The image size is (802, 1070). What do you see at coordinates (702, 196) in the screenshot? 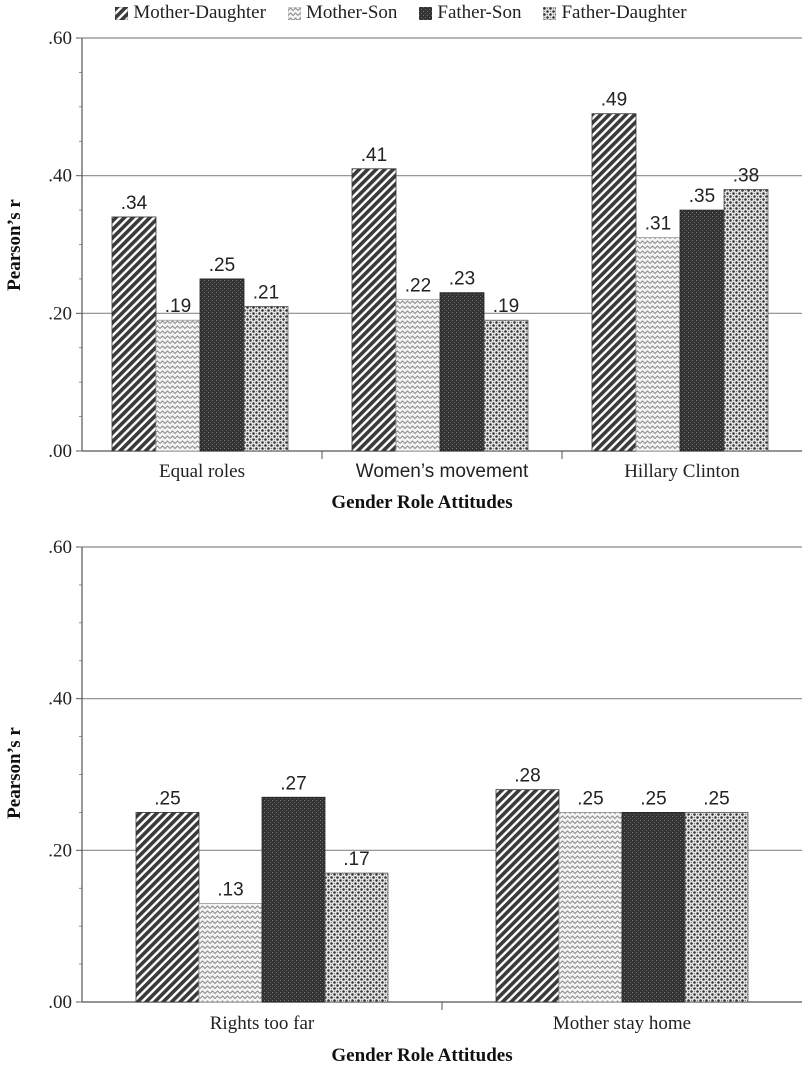
I see `bar-value-label: .35` at bounding box center [702, 196].